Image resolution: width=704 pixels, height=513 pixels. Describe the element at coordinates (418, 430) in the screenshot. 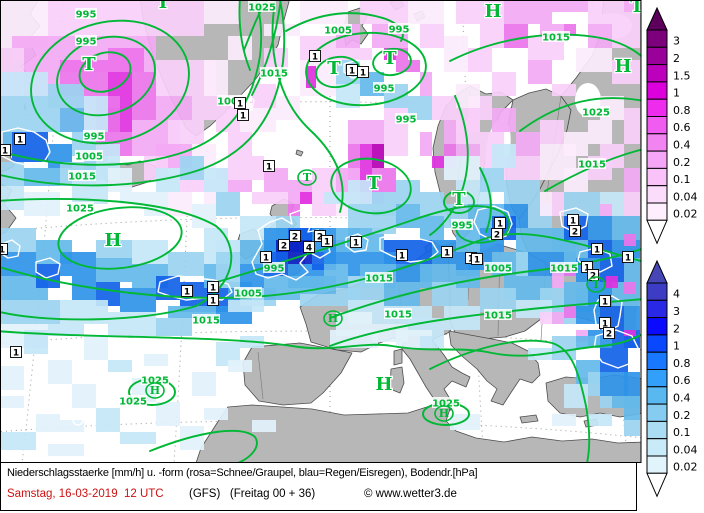

I see `north-africa` at that location.